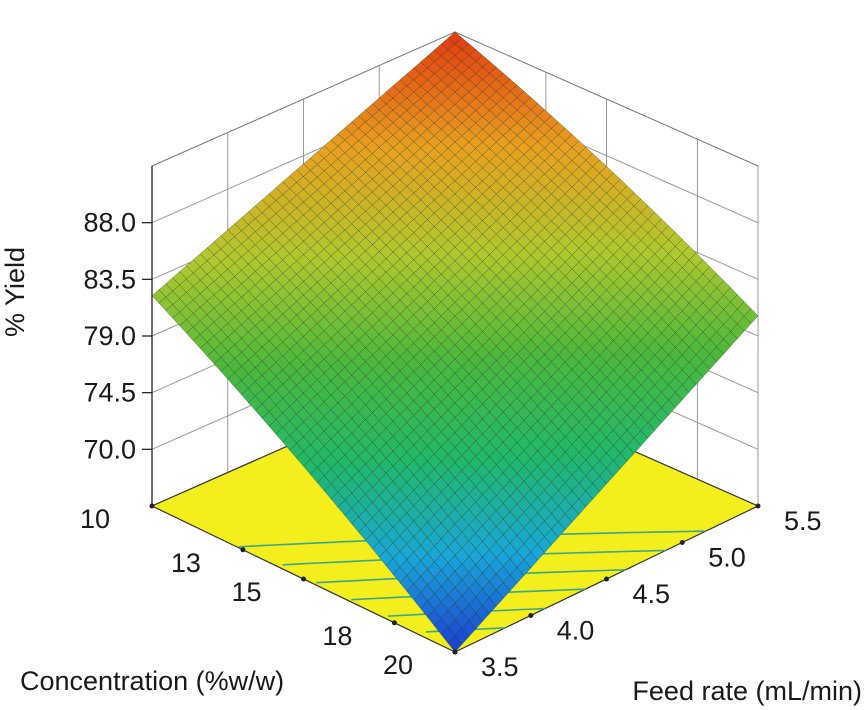 This screenshot has height=710, width=867. I want to click on surface-cell, so click(455, 644).